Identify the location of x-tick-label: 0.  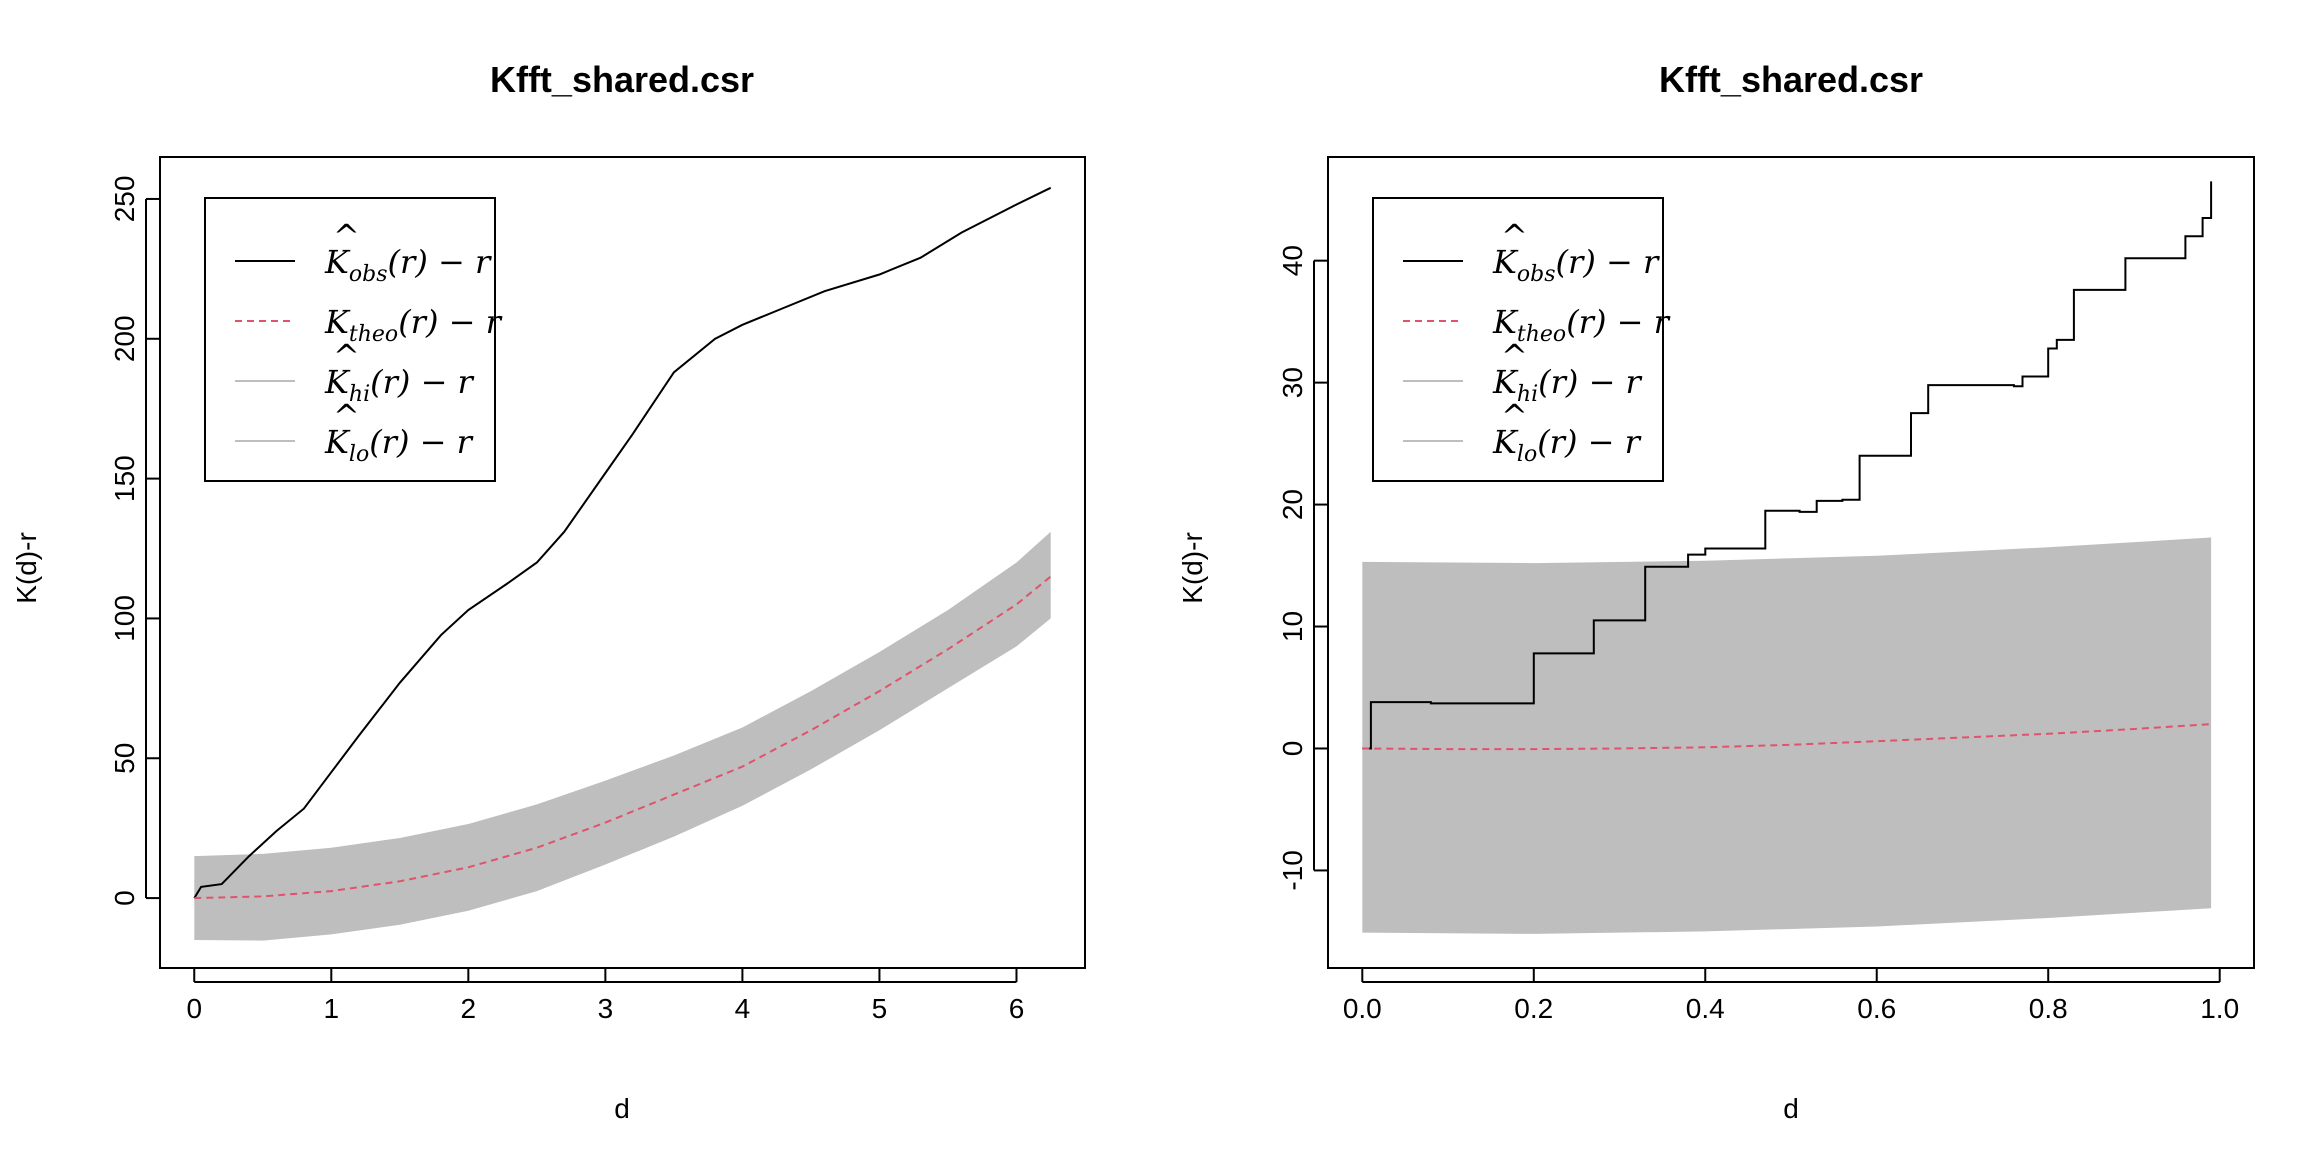
(194, 1008).